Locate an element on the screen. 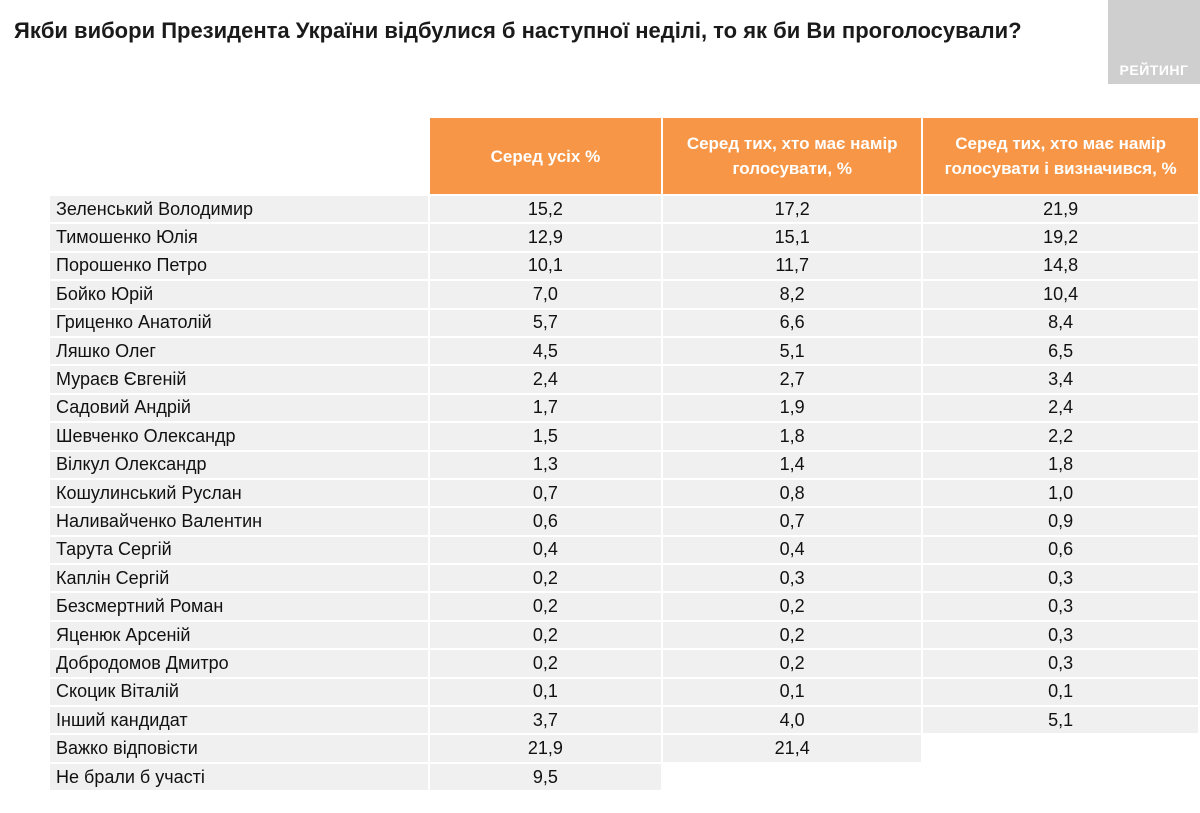 This screenshot has height=813, width=1200. value-cell: 6,6 is located at coordinates (792, 322).